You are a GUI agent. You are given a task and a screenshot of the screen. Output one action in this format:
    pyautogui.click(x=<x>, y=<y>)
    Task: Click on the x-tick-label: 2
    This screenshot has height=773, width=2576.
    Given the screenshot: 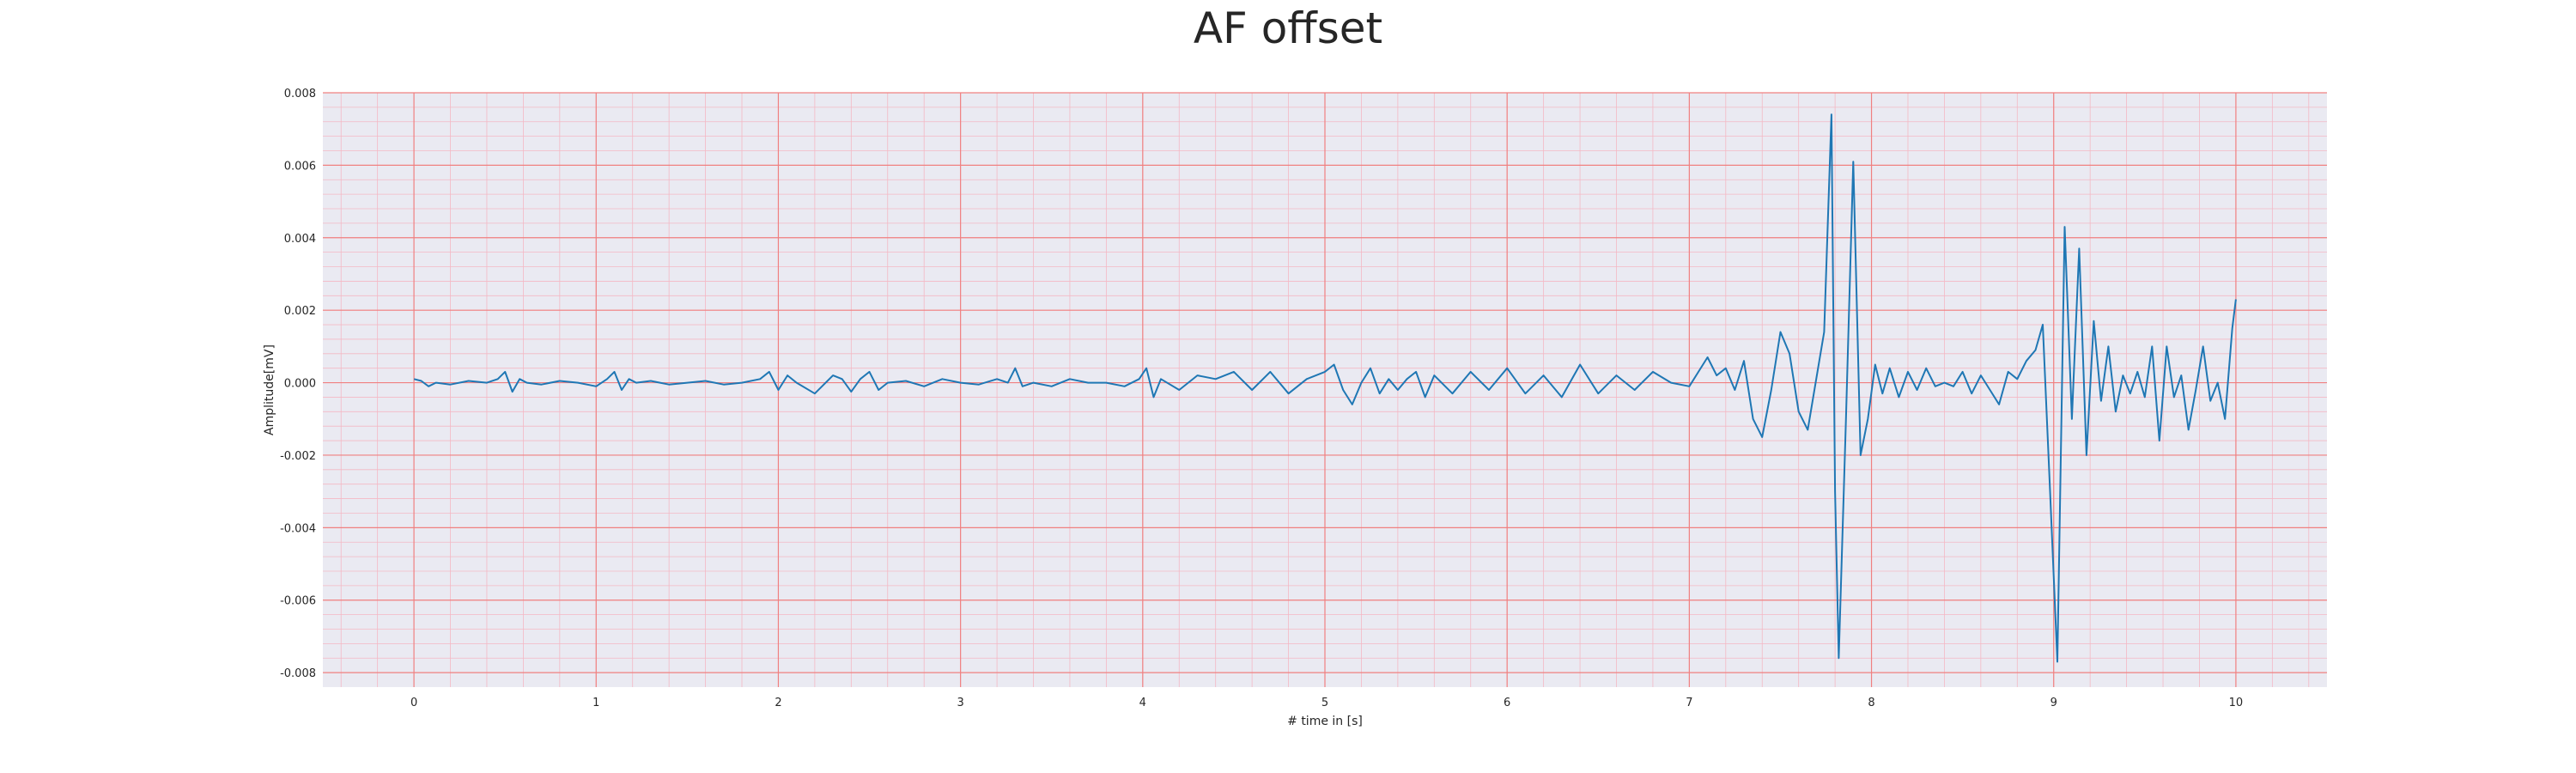 What is the action you would take?
    pyautogui.click(x=778, y=703)
    